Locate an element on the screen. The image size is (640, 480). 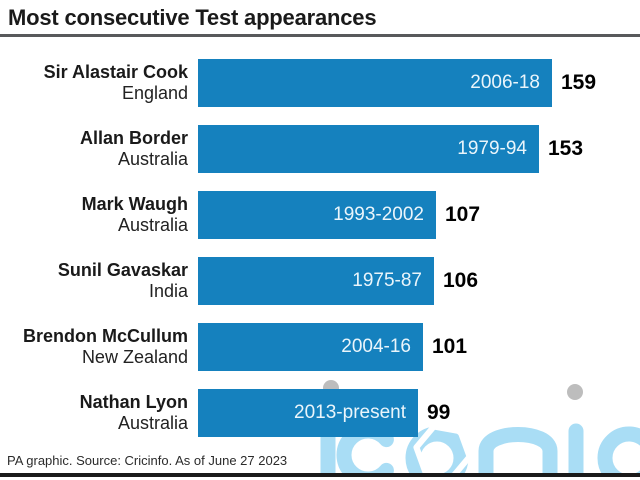
bar-period-label: 1975-87 is located at coordinates (387, 281).